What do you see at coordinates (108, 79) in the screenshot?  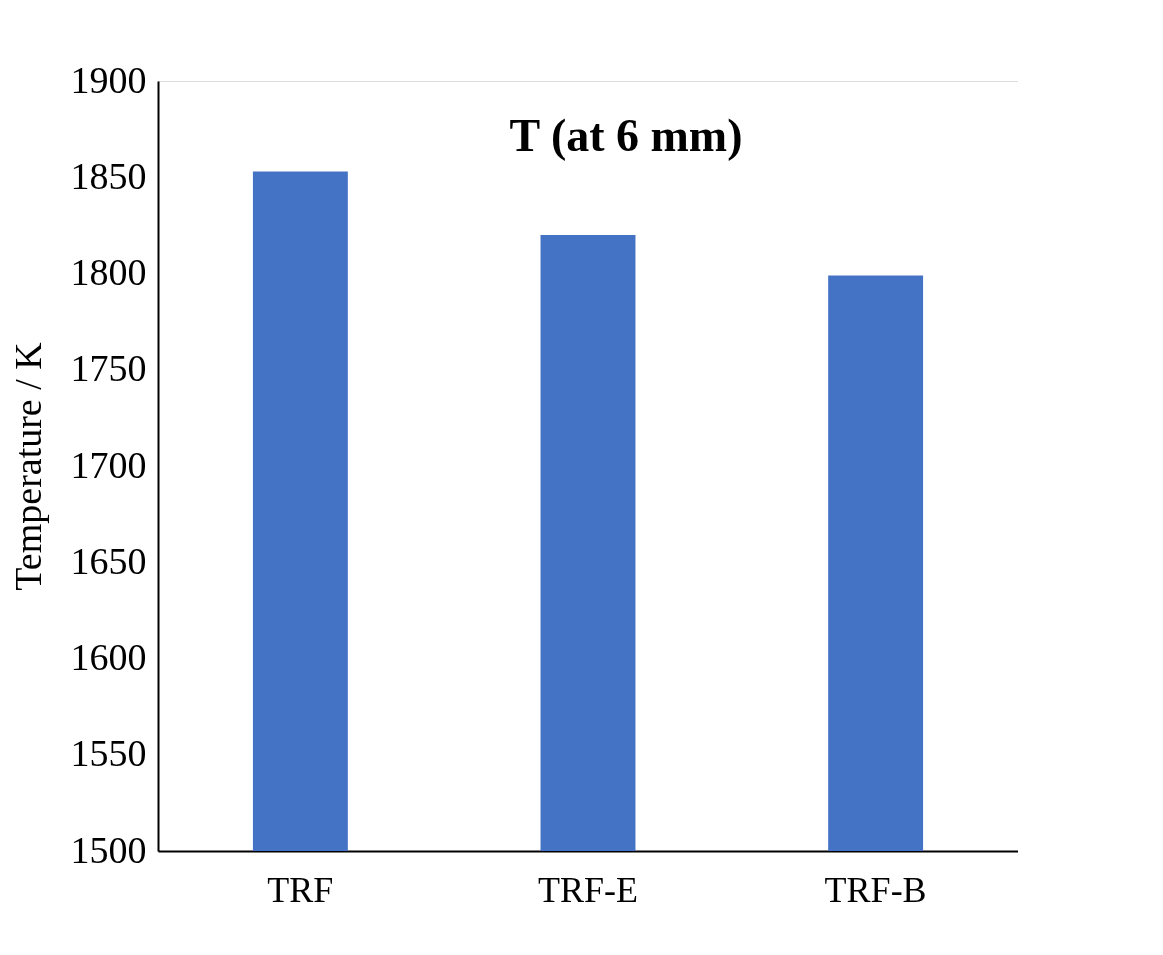 I see `y-tick-label: 1900` at bounding box center [108, 79].